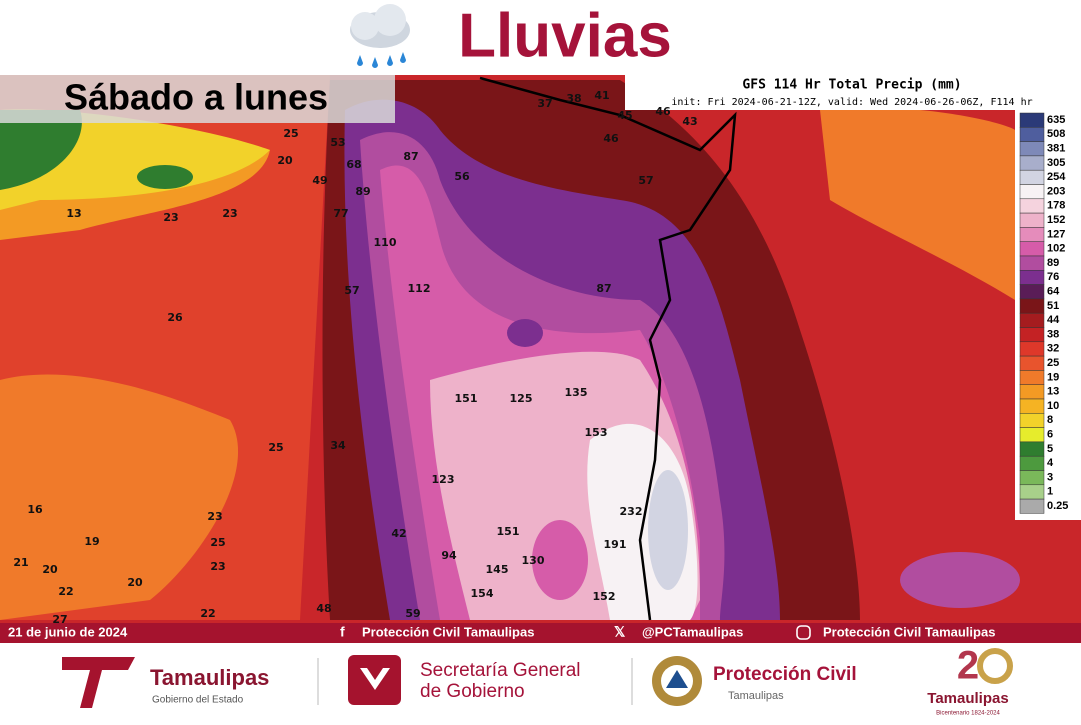 The width and height of the screenshot is (1081, 725). Describe the element at coordinates (968, 666) in the screenshot. I see `bicentenario-mark: 2` at that location.